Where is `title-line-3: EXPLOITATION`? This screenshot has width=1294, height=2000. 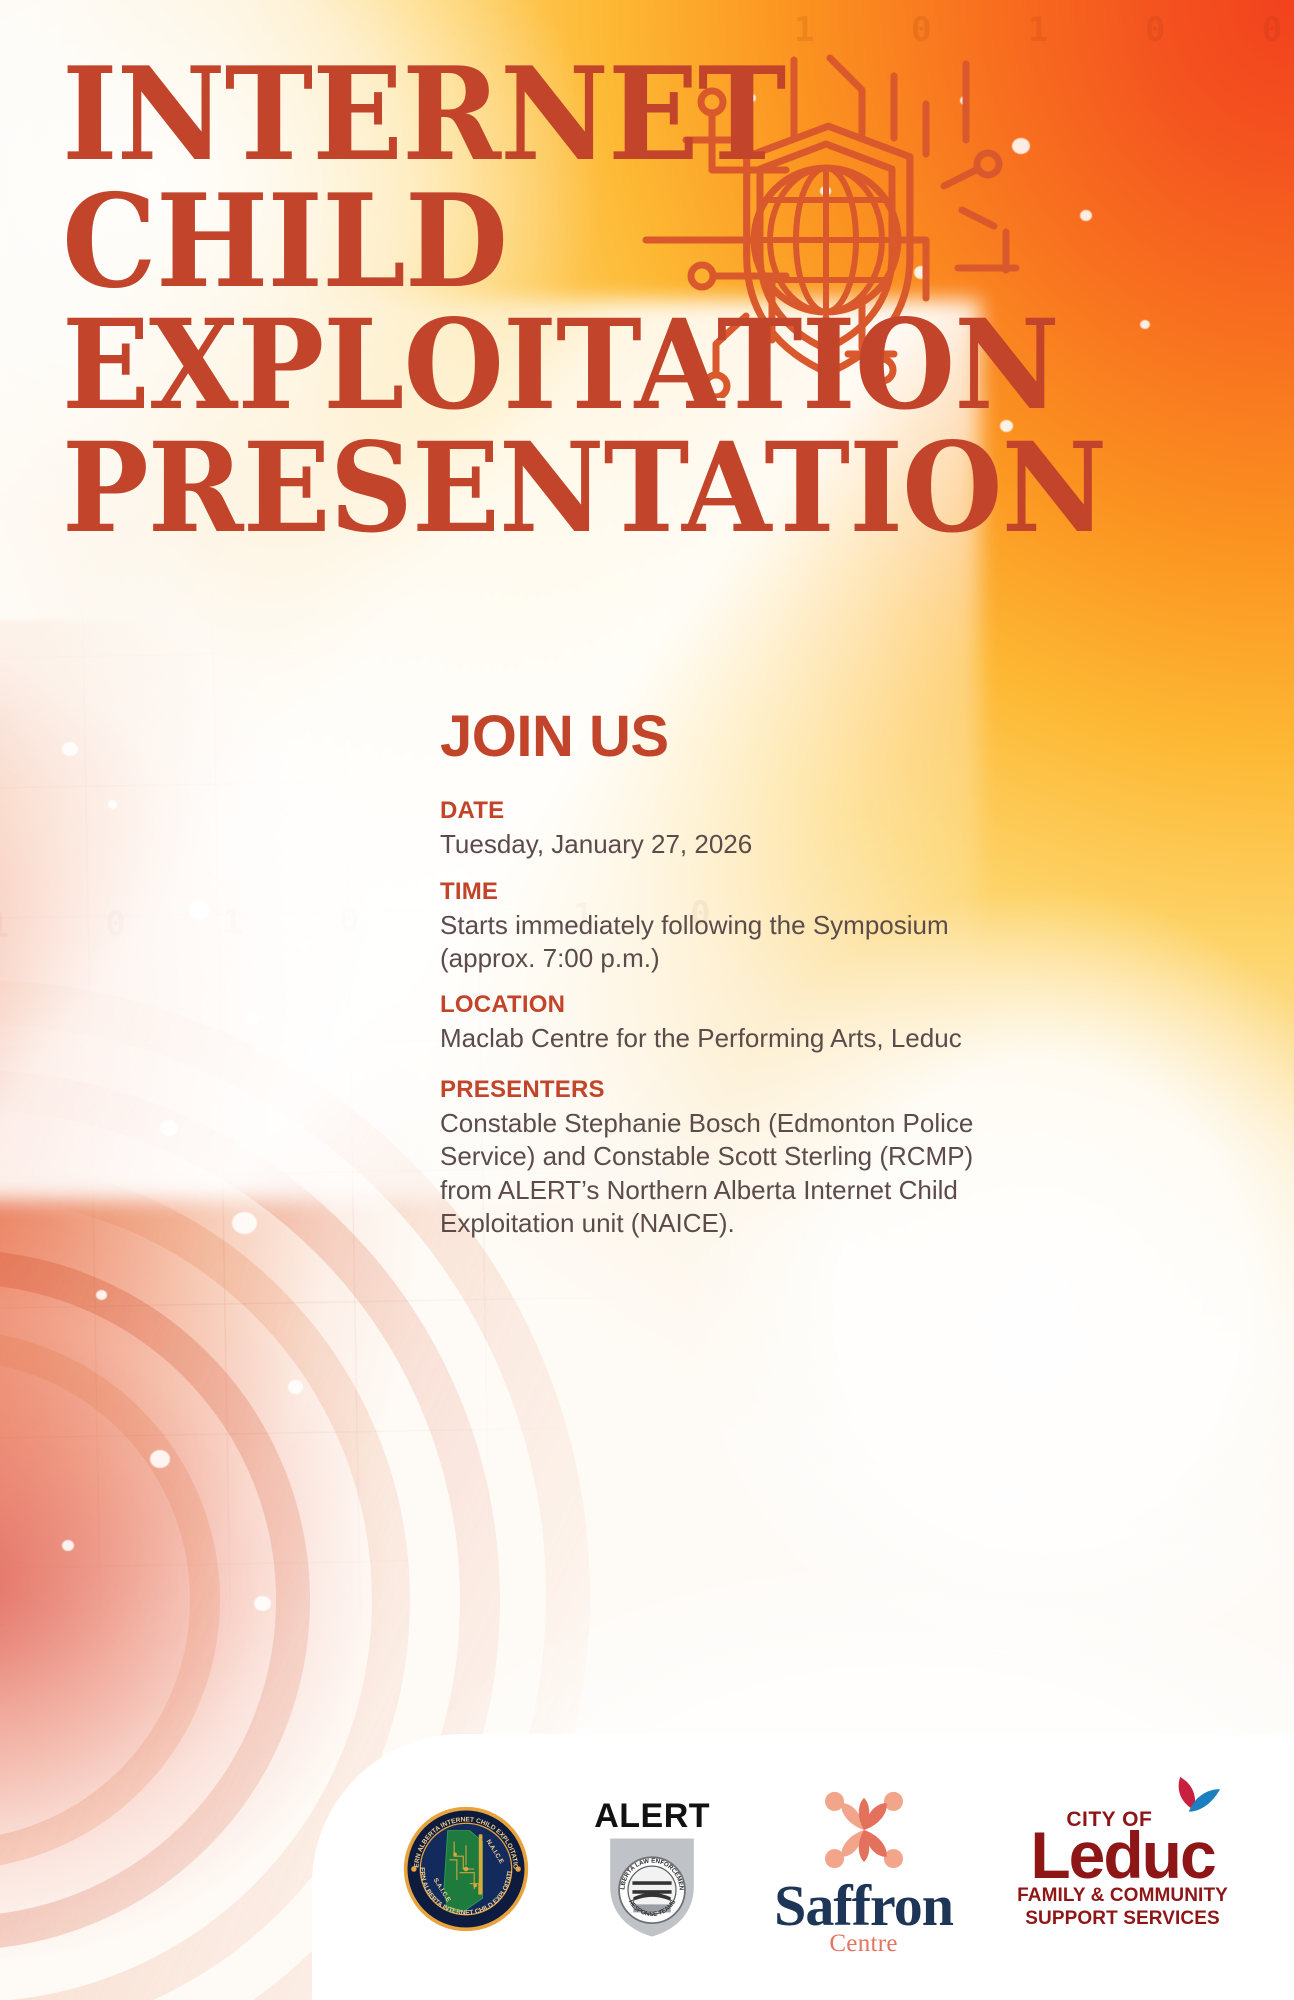
title-line-3: EXPLOITATION is located at coordinates (561, 366).